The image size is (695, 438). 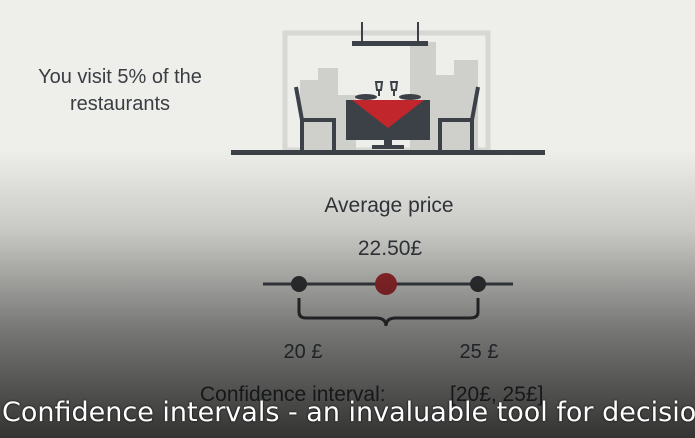 I want to click on upper-bound-point, so click(x=478, y=284).